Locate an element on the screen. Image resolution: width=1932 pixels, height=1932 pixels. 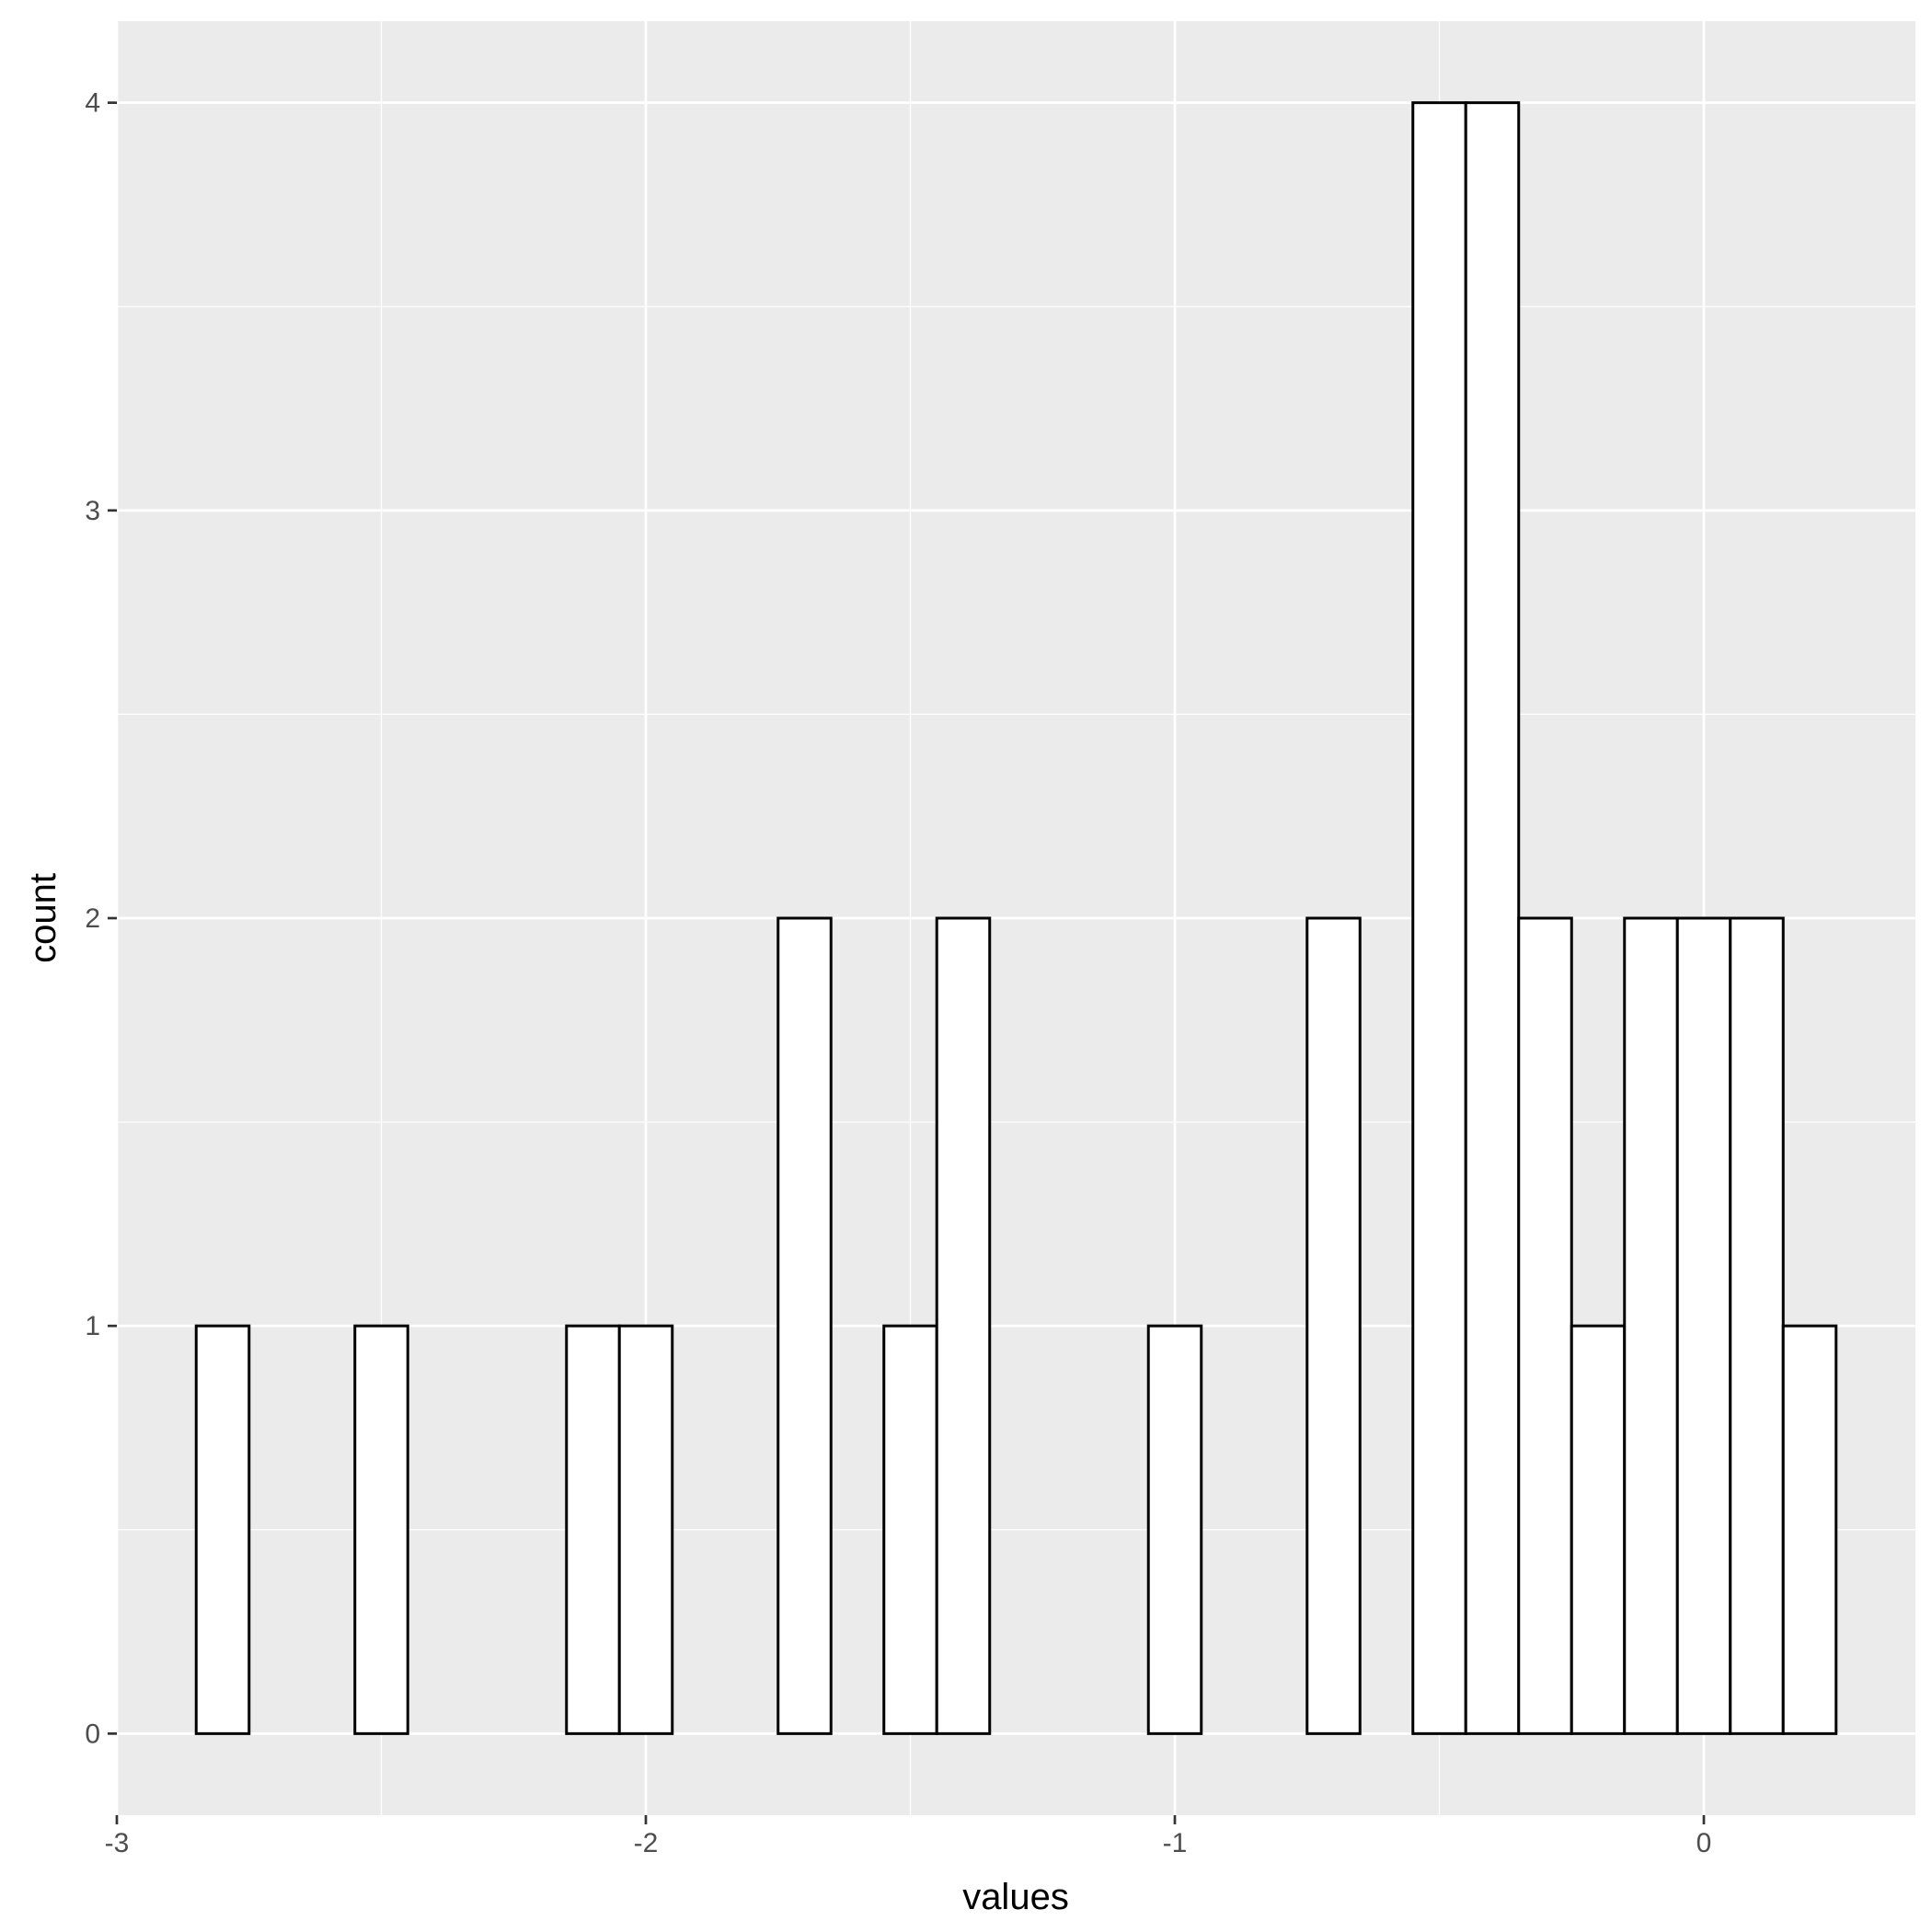
x-tick-label: -3 is located at coordinates (117, 1843).